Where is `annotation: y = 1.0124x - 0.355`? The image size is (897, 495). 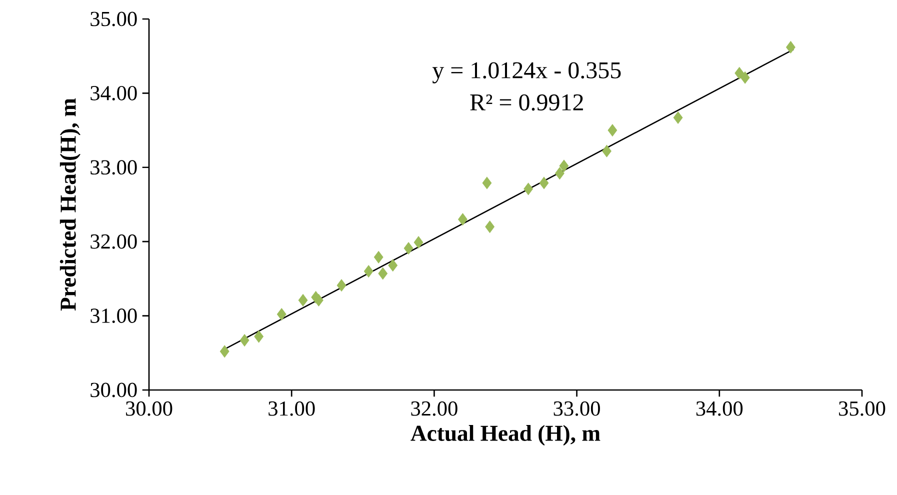
annotation: y = 1.0124x - 0.355 is located at coordinates (526, 73).